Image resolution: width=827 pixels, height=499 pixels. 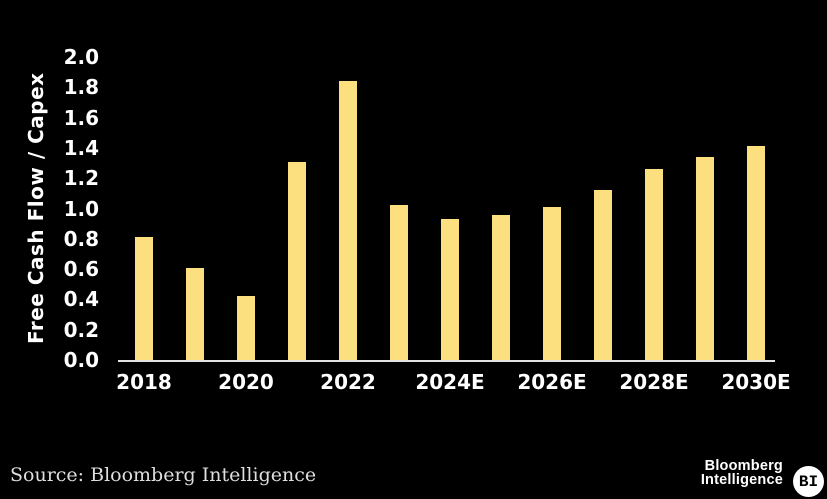 What do you see at coordinates (501, 287) in the screenshot?
I see `bar-2025E` at bounding box center [501, 287].